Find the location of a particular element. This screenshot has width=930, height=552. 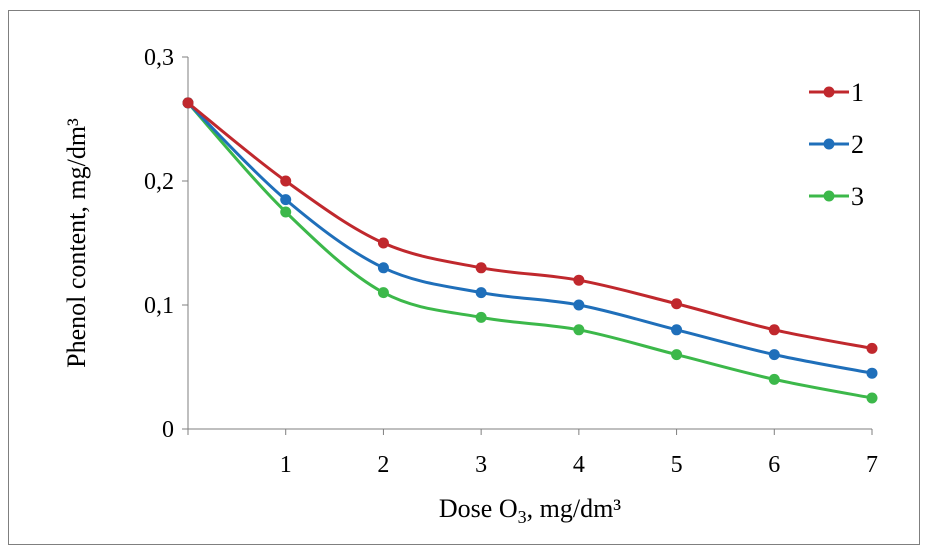

legend: 1 2 3 is located at coordinates (836, 144).